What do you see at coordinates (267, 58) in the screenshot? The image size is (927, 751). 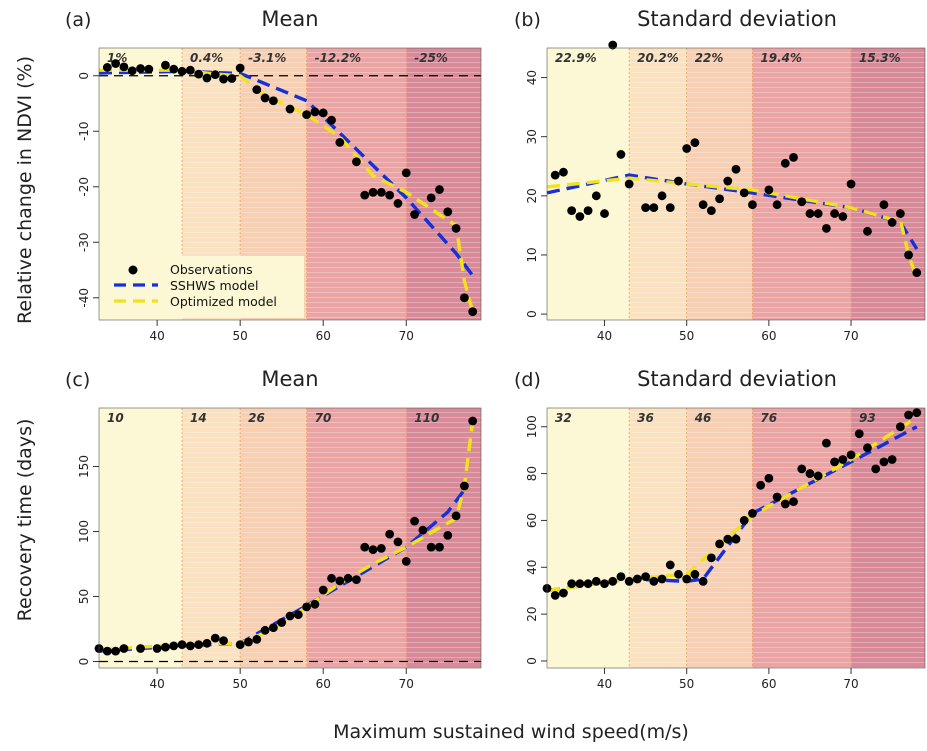 I see `zone-label: -3.1%` at bounding box center [267, 58].